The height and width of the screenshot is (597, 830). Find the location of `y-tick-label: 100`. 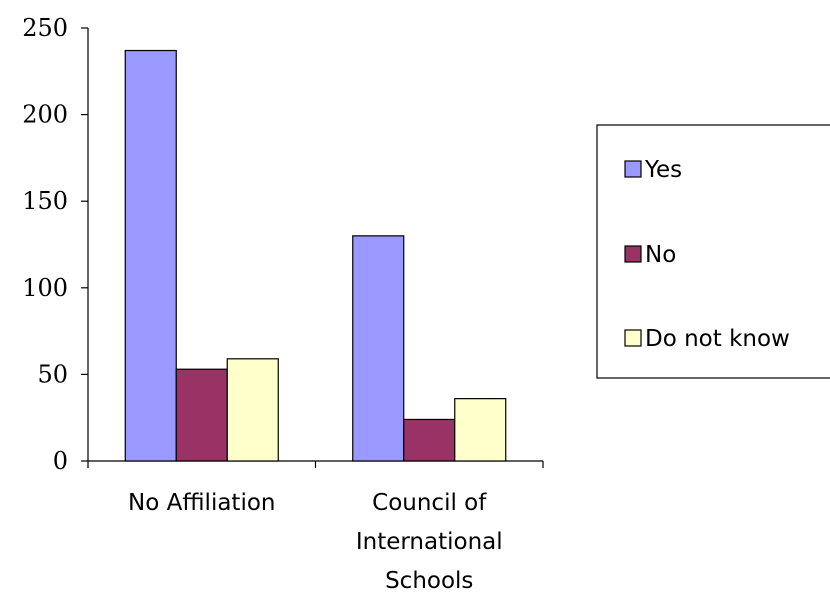

y-tick-label: 100 is located at coordinates (45, 288).